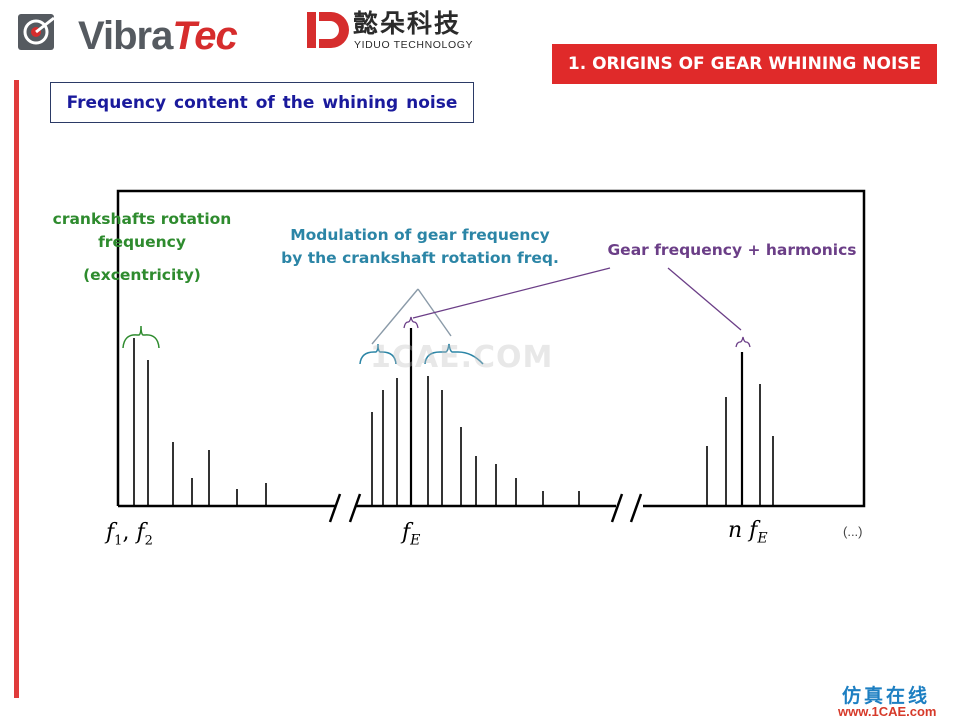 The image size is (960, 720). I want to click on yiduo-logo-english: YIDUO TECHNOLOGY, so click(414, 45).